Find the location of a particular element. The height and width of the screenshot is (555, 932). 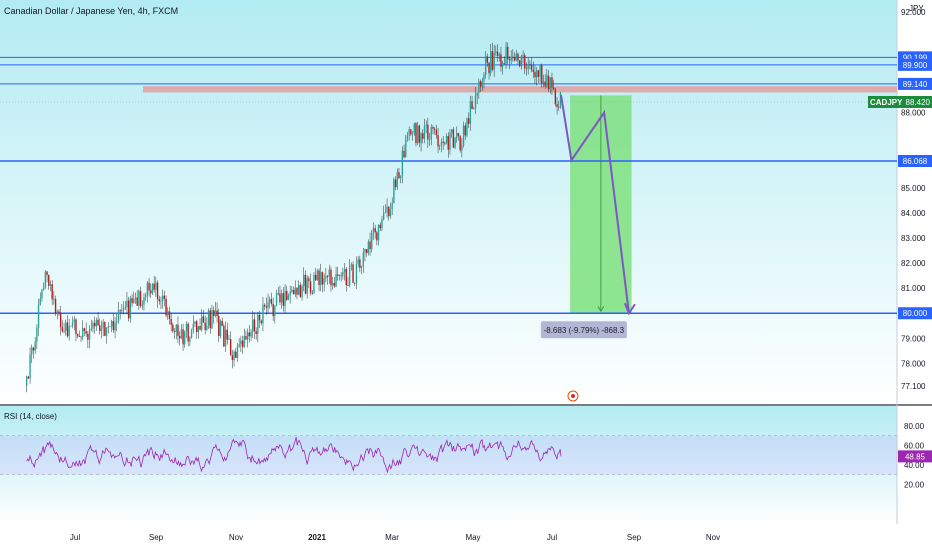

chart-title: Canadian Dollar / Japanese Yen, 4h, FXCM is located at coordinates (91, 11).